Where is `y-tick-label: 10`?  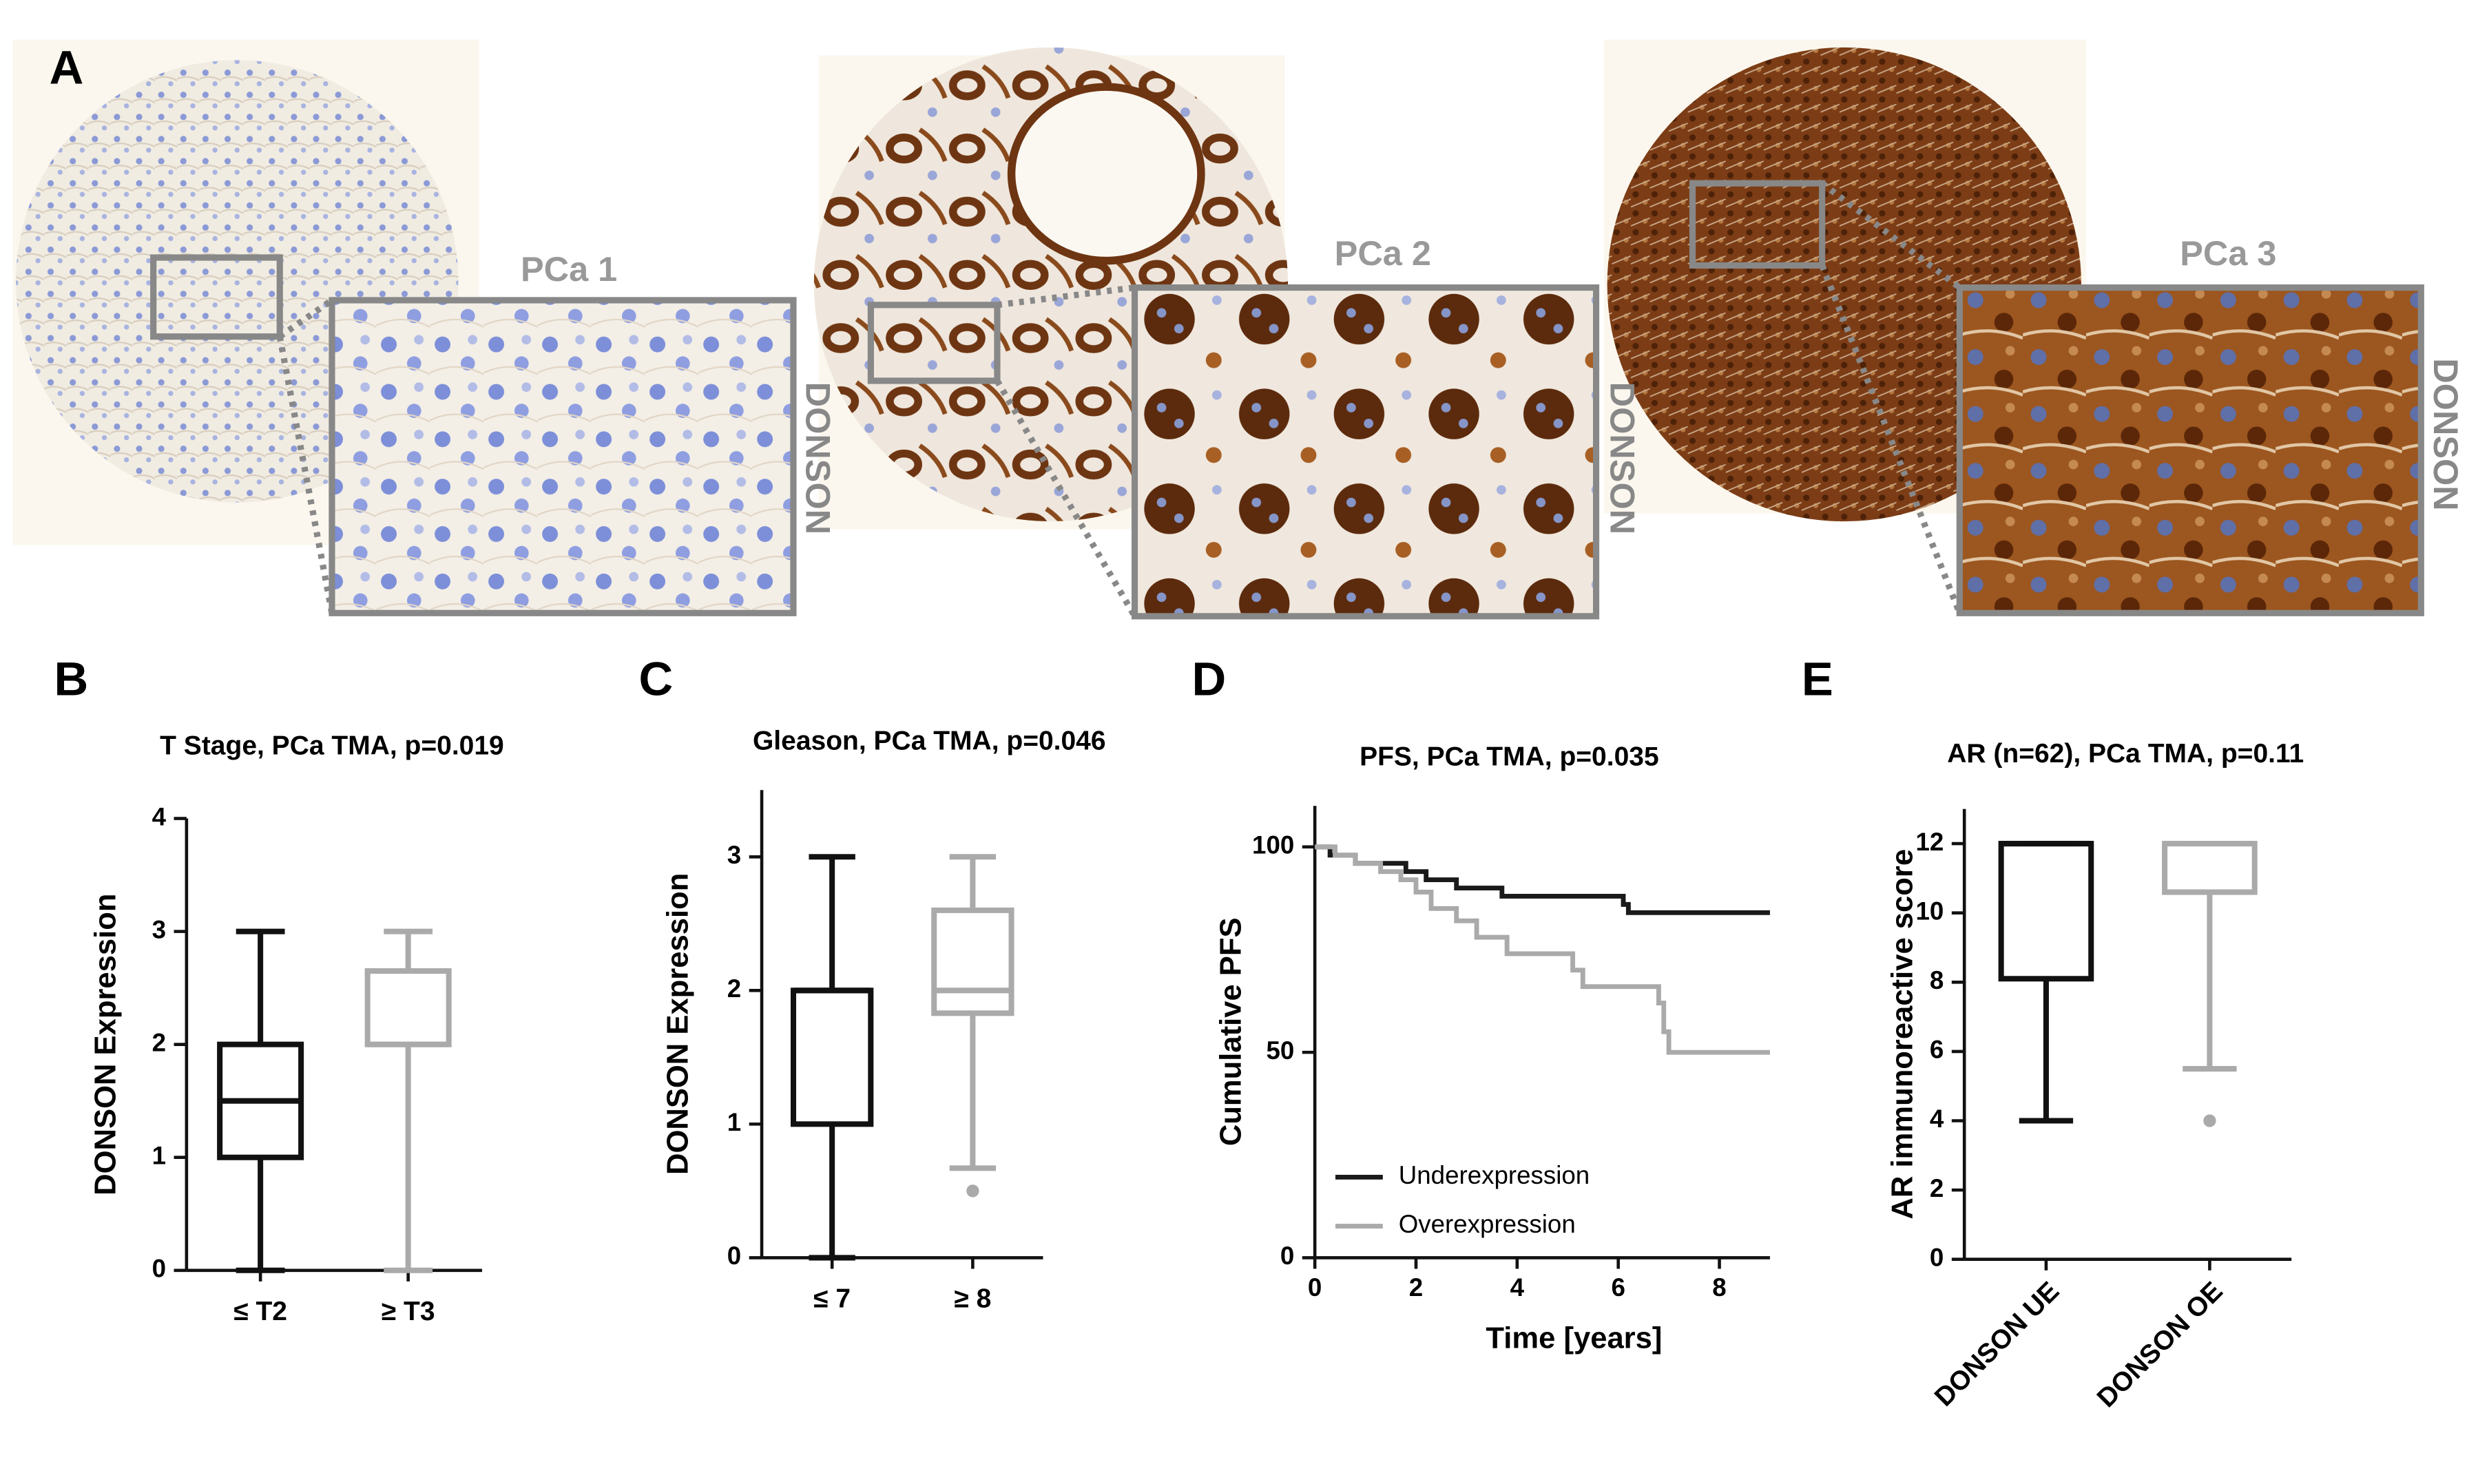 y-tick-label: 10 is located at coordinates (1930, 911).